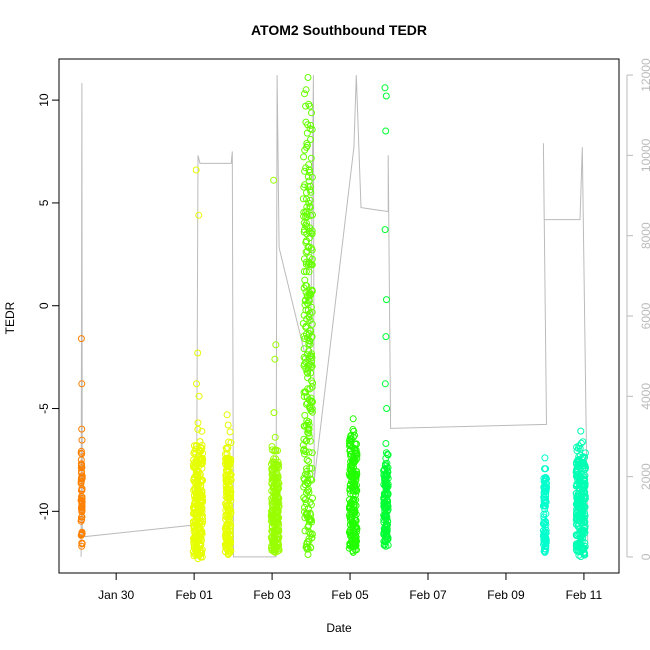 This screenshot has height=650, width=650. I want to click on x-tick-label: Feb 05, so click(350, 595).